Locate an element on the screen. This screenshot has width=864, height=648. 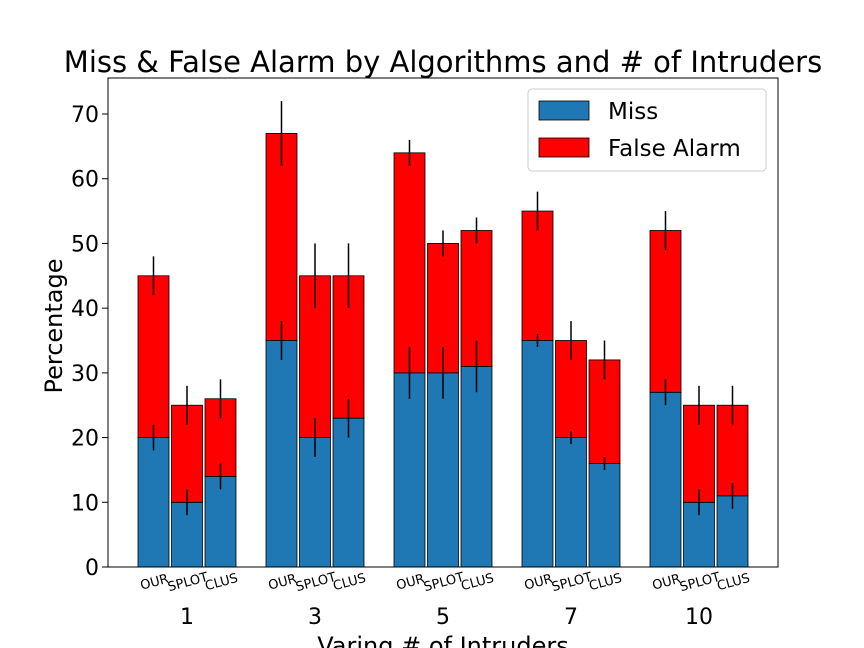
bar-miss-g1-our is located at coordinates (153, 502).